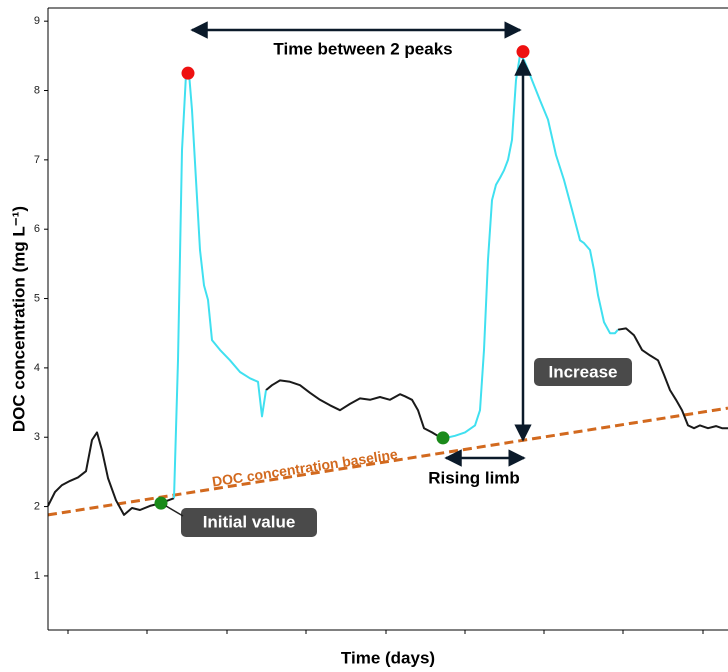 The image size is (728, 672). I want to click on y-tick-label: 4, so click(37, 368).